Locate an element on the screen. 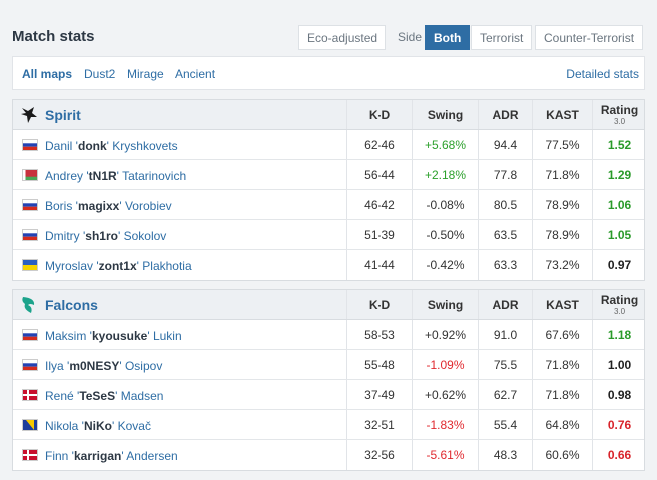 The image size is (657, 480). name-first: René ' is located at coordinates (62, 396).